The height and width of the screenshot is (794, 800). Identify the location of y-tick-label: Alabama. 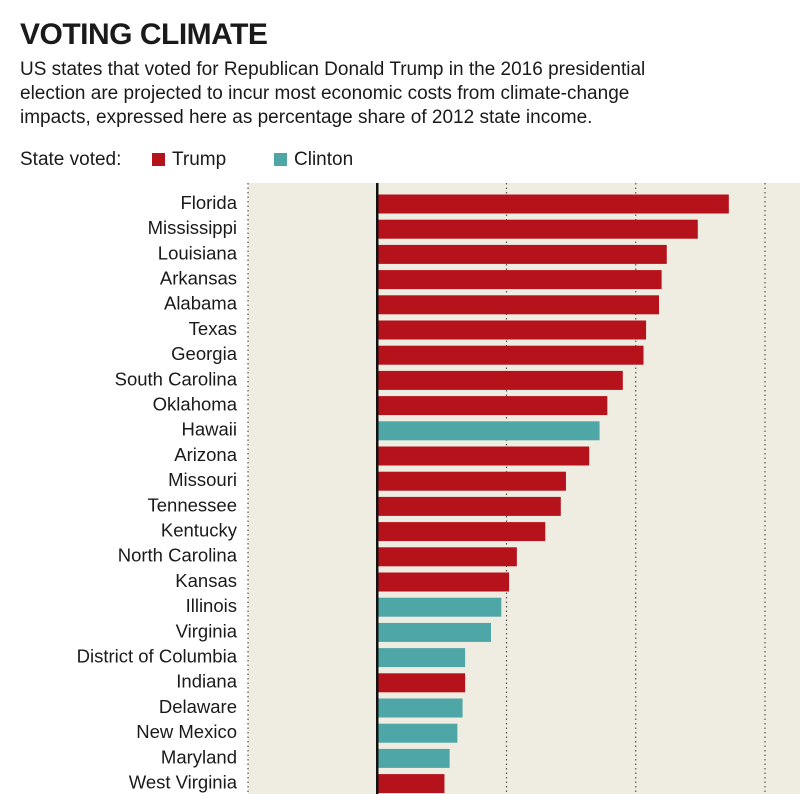
(201, 303).